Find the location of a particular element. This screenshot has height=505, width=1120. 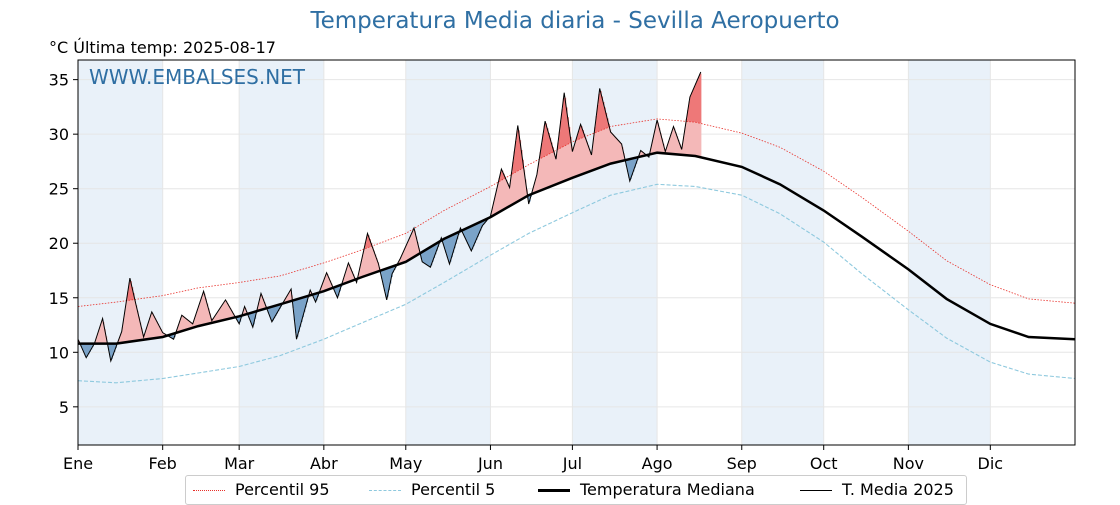

x-tick-label: May is located at coordinates (405, 463).